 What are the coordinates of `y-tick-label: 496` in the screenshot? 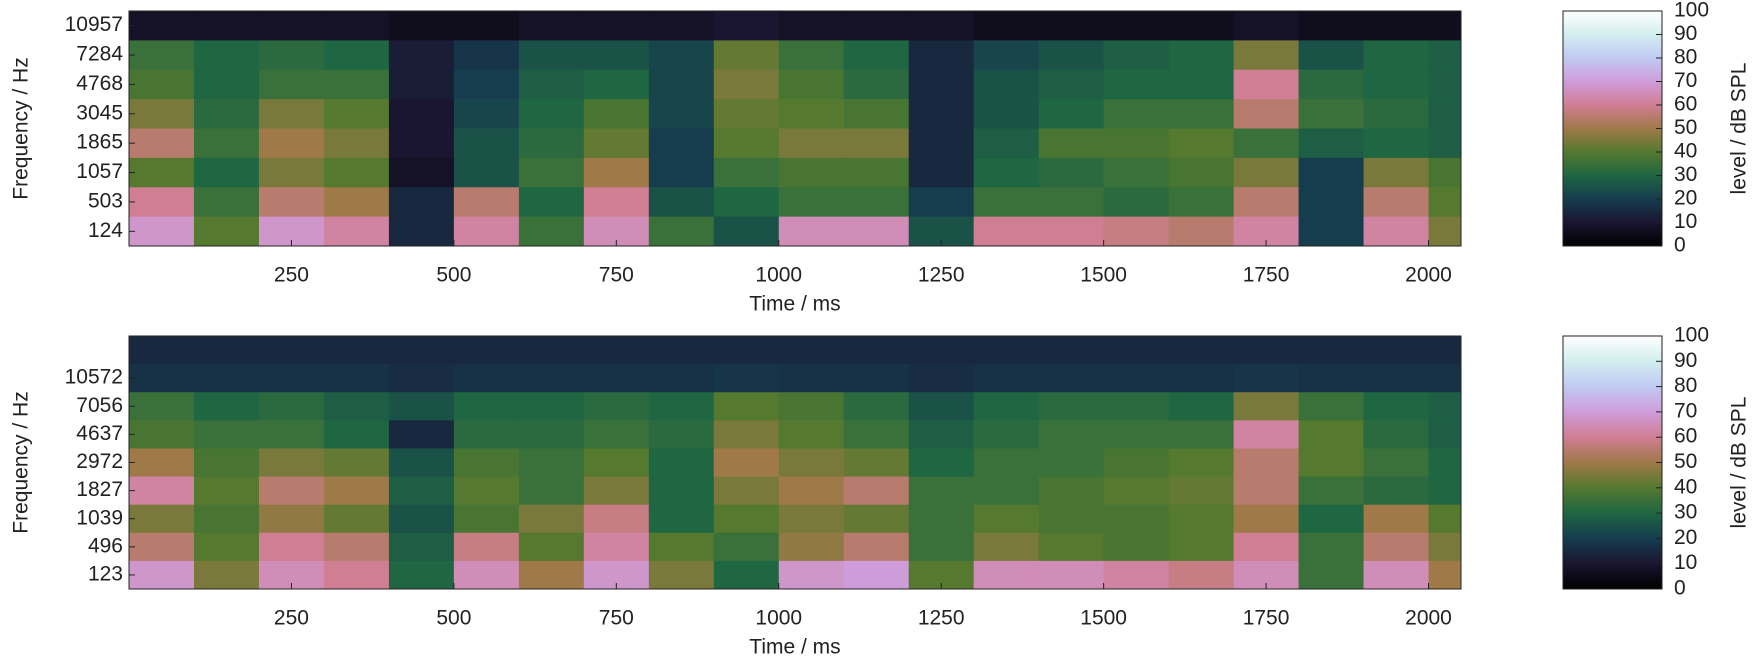 It's located at (105, 545).